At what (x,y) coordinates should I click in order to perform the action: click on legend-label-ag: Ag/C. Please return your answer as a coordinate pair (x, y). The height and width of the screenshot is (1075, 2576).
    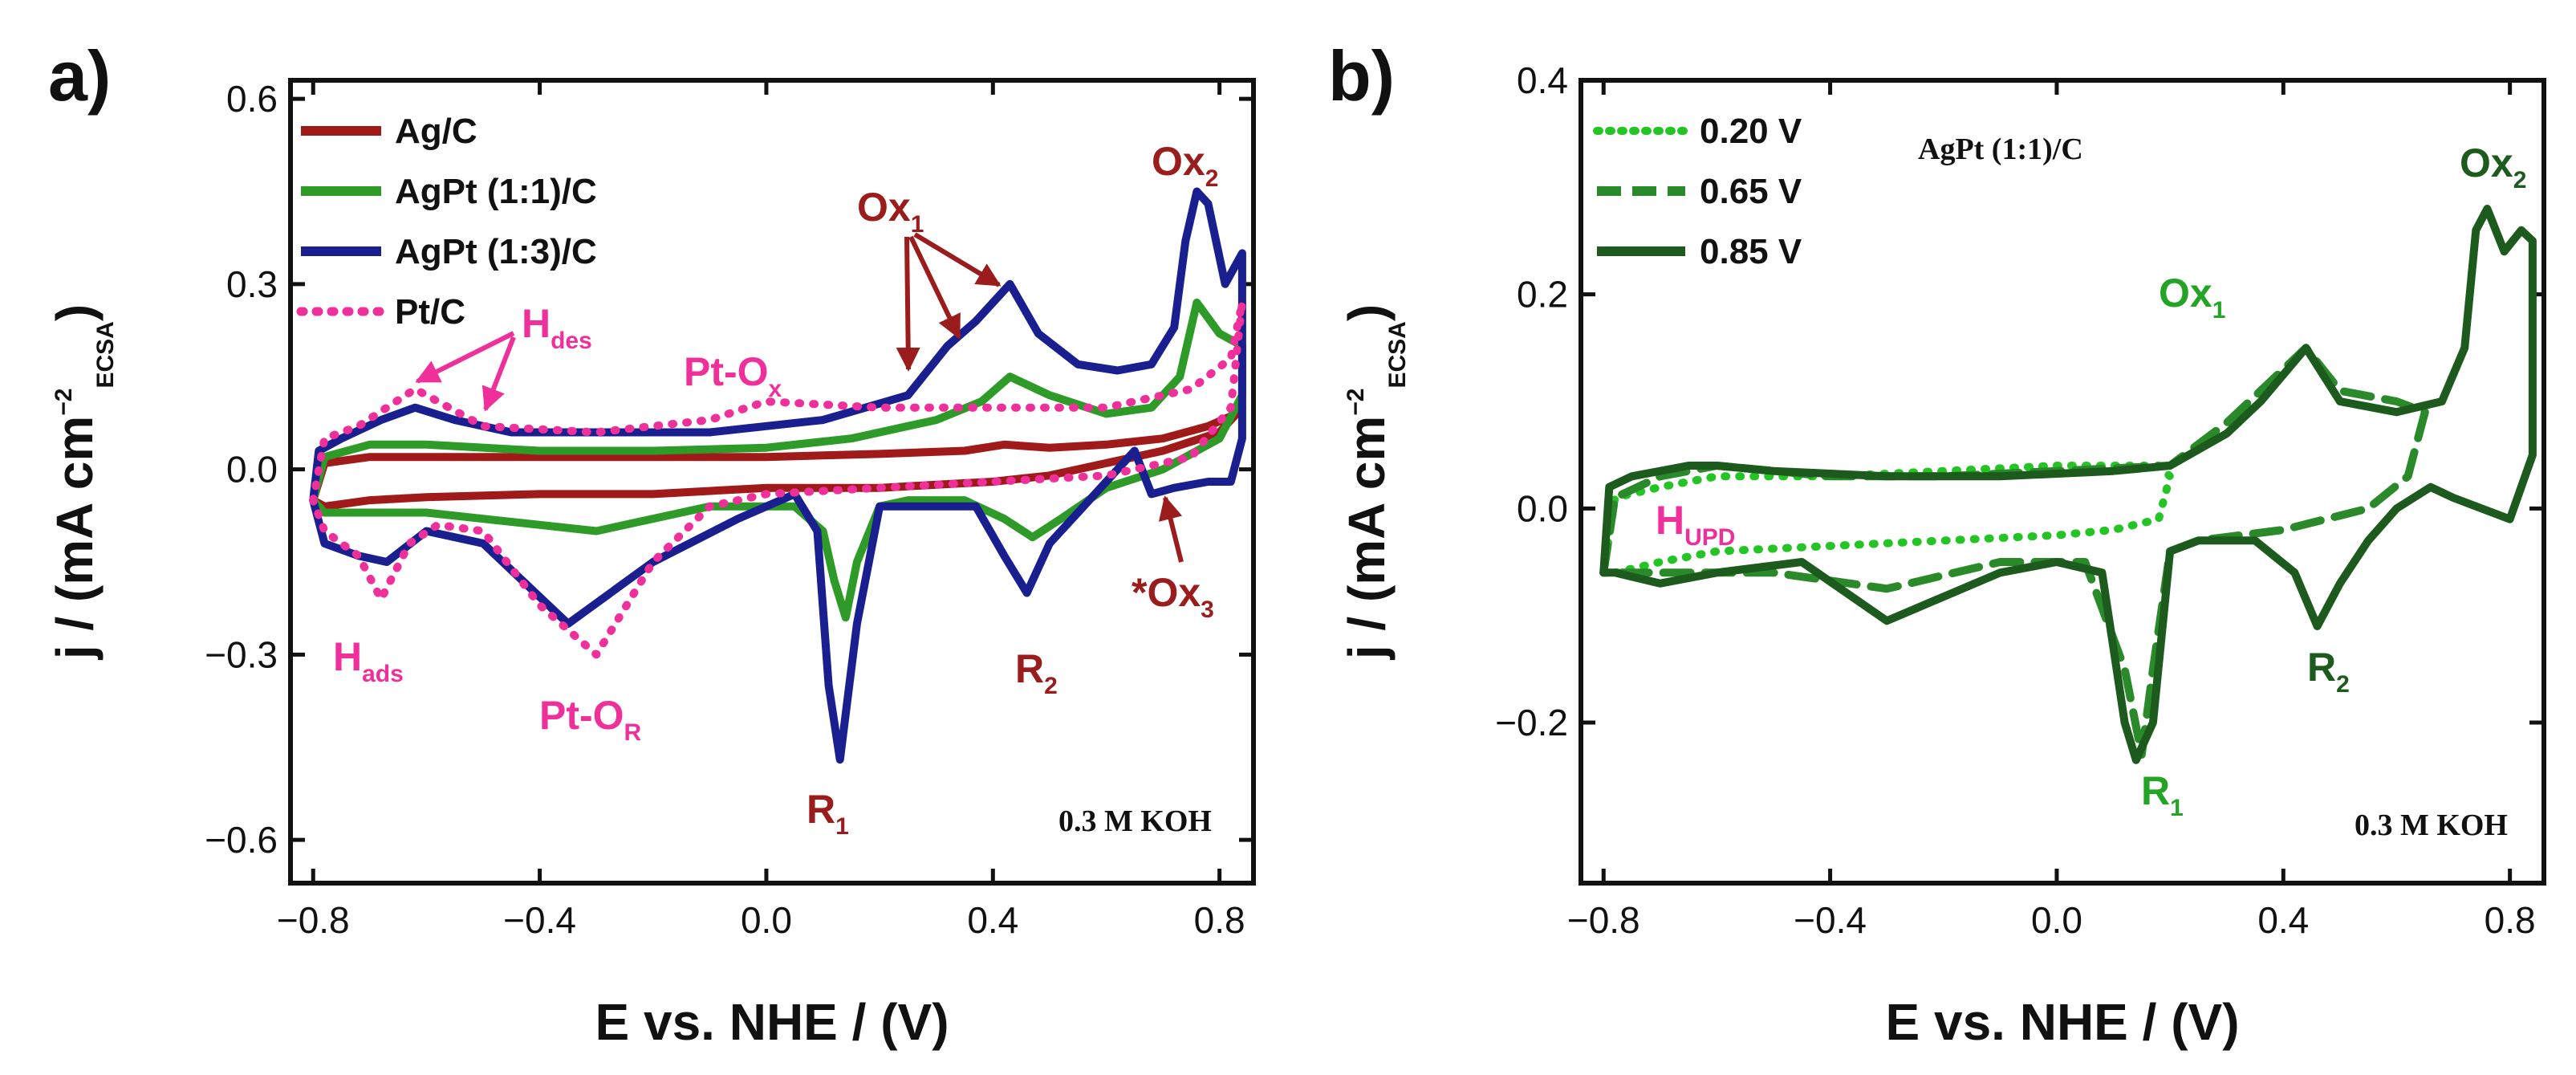
    Looking at the image, I should click on (436, 131).